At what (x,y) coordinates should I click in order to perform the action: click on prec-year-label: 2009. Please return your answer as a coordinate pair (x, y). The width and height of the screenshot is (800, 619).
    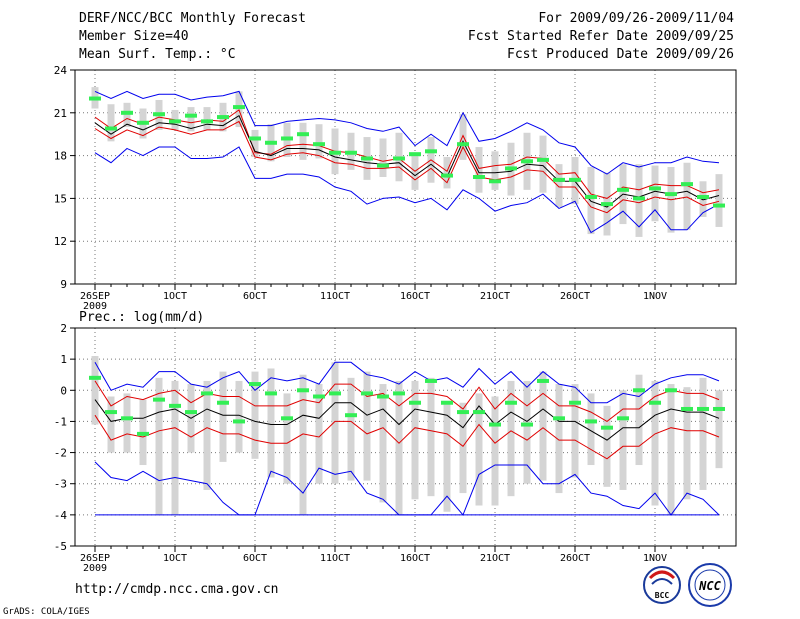
    Looking at the image, I should click on (95, 568).